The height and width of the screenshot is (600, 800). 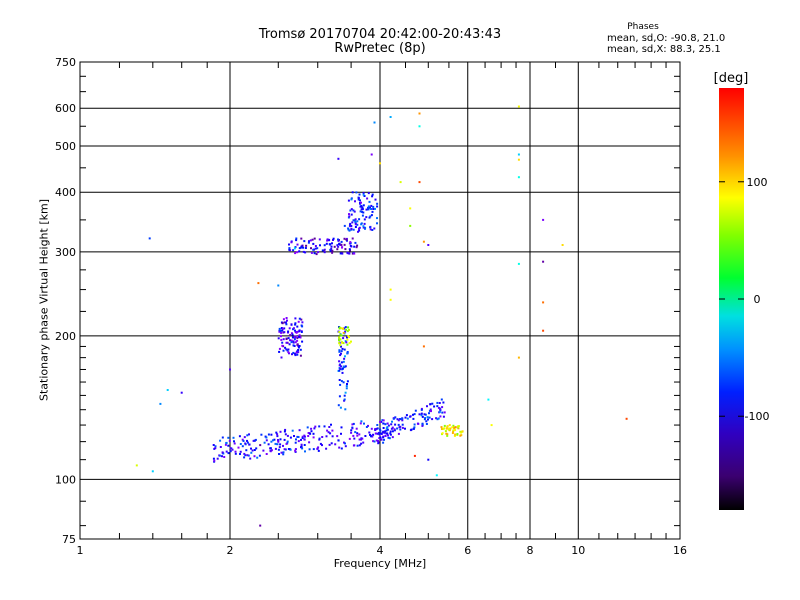 What do you see at coordinates (744, 299) in the screenshot?
I see `colorbar-ticks: 100 0 -100` at bounding box center [744, 299].